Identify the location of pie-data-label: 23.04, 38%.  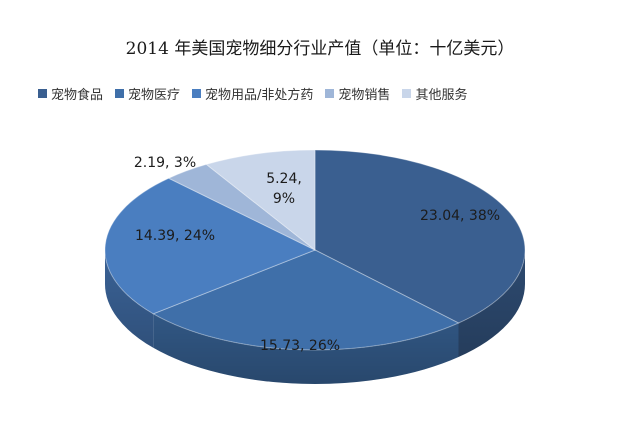
(460, 216).